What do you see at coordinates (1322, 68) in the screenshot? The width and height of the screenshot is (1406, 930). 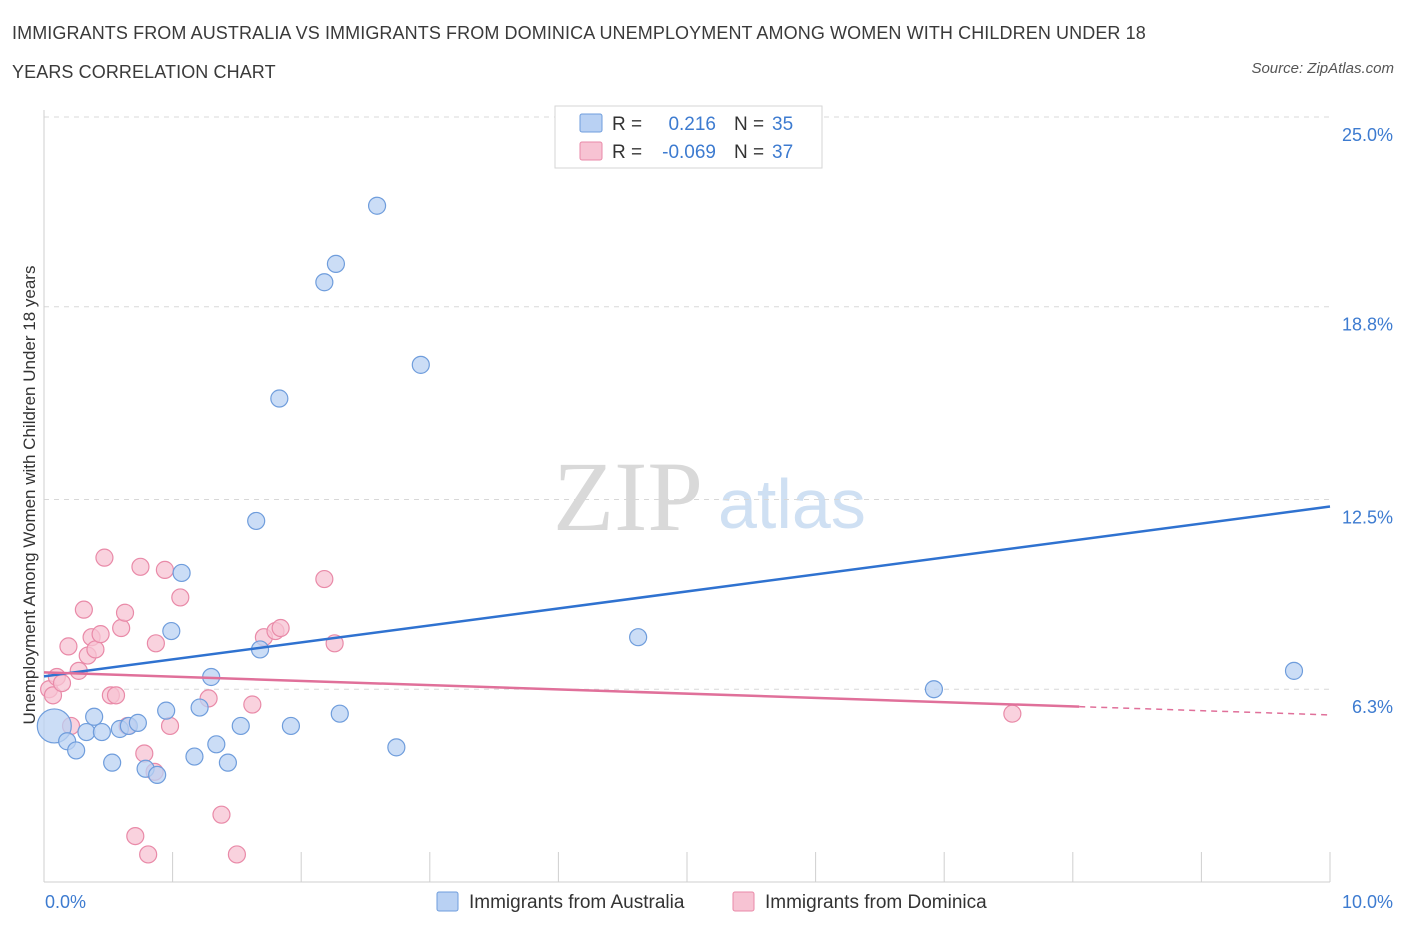 I see `chart-source: Source: ZipAtlas.com` at bounding box center [1322, 68].